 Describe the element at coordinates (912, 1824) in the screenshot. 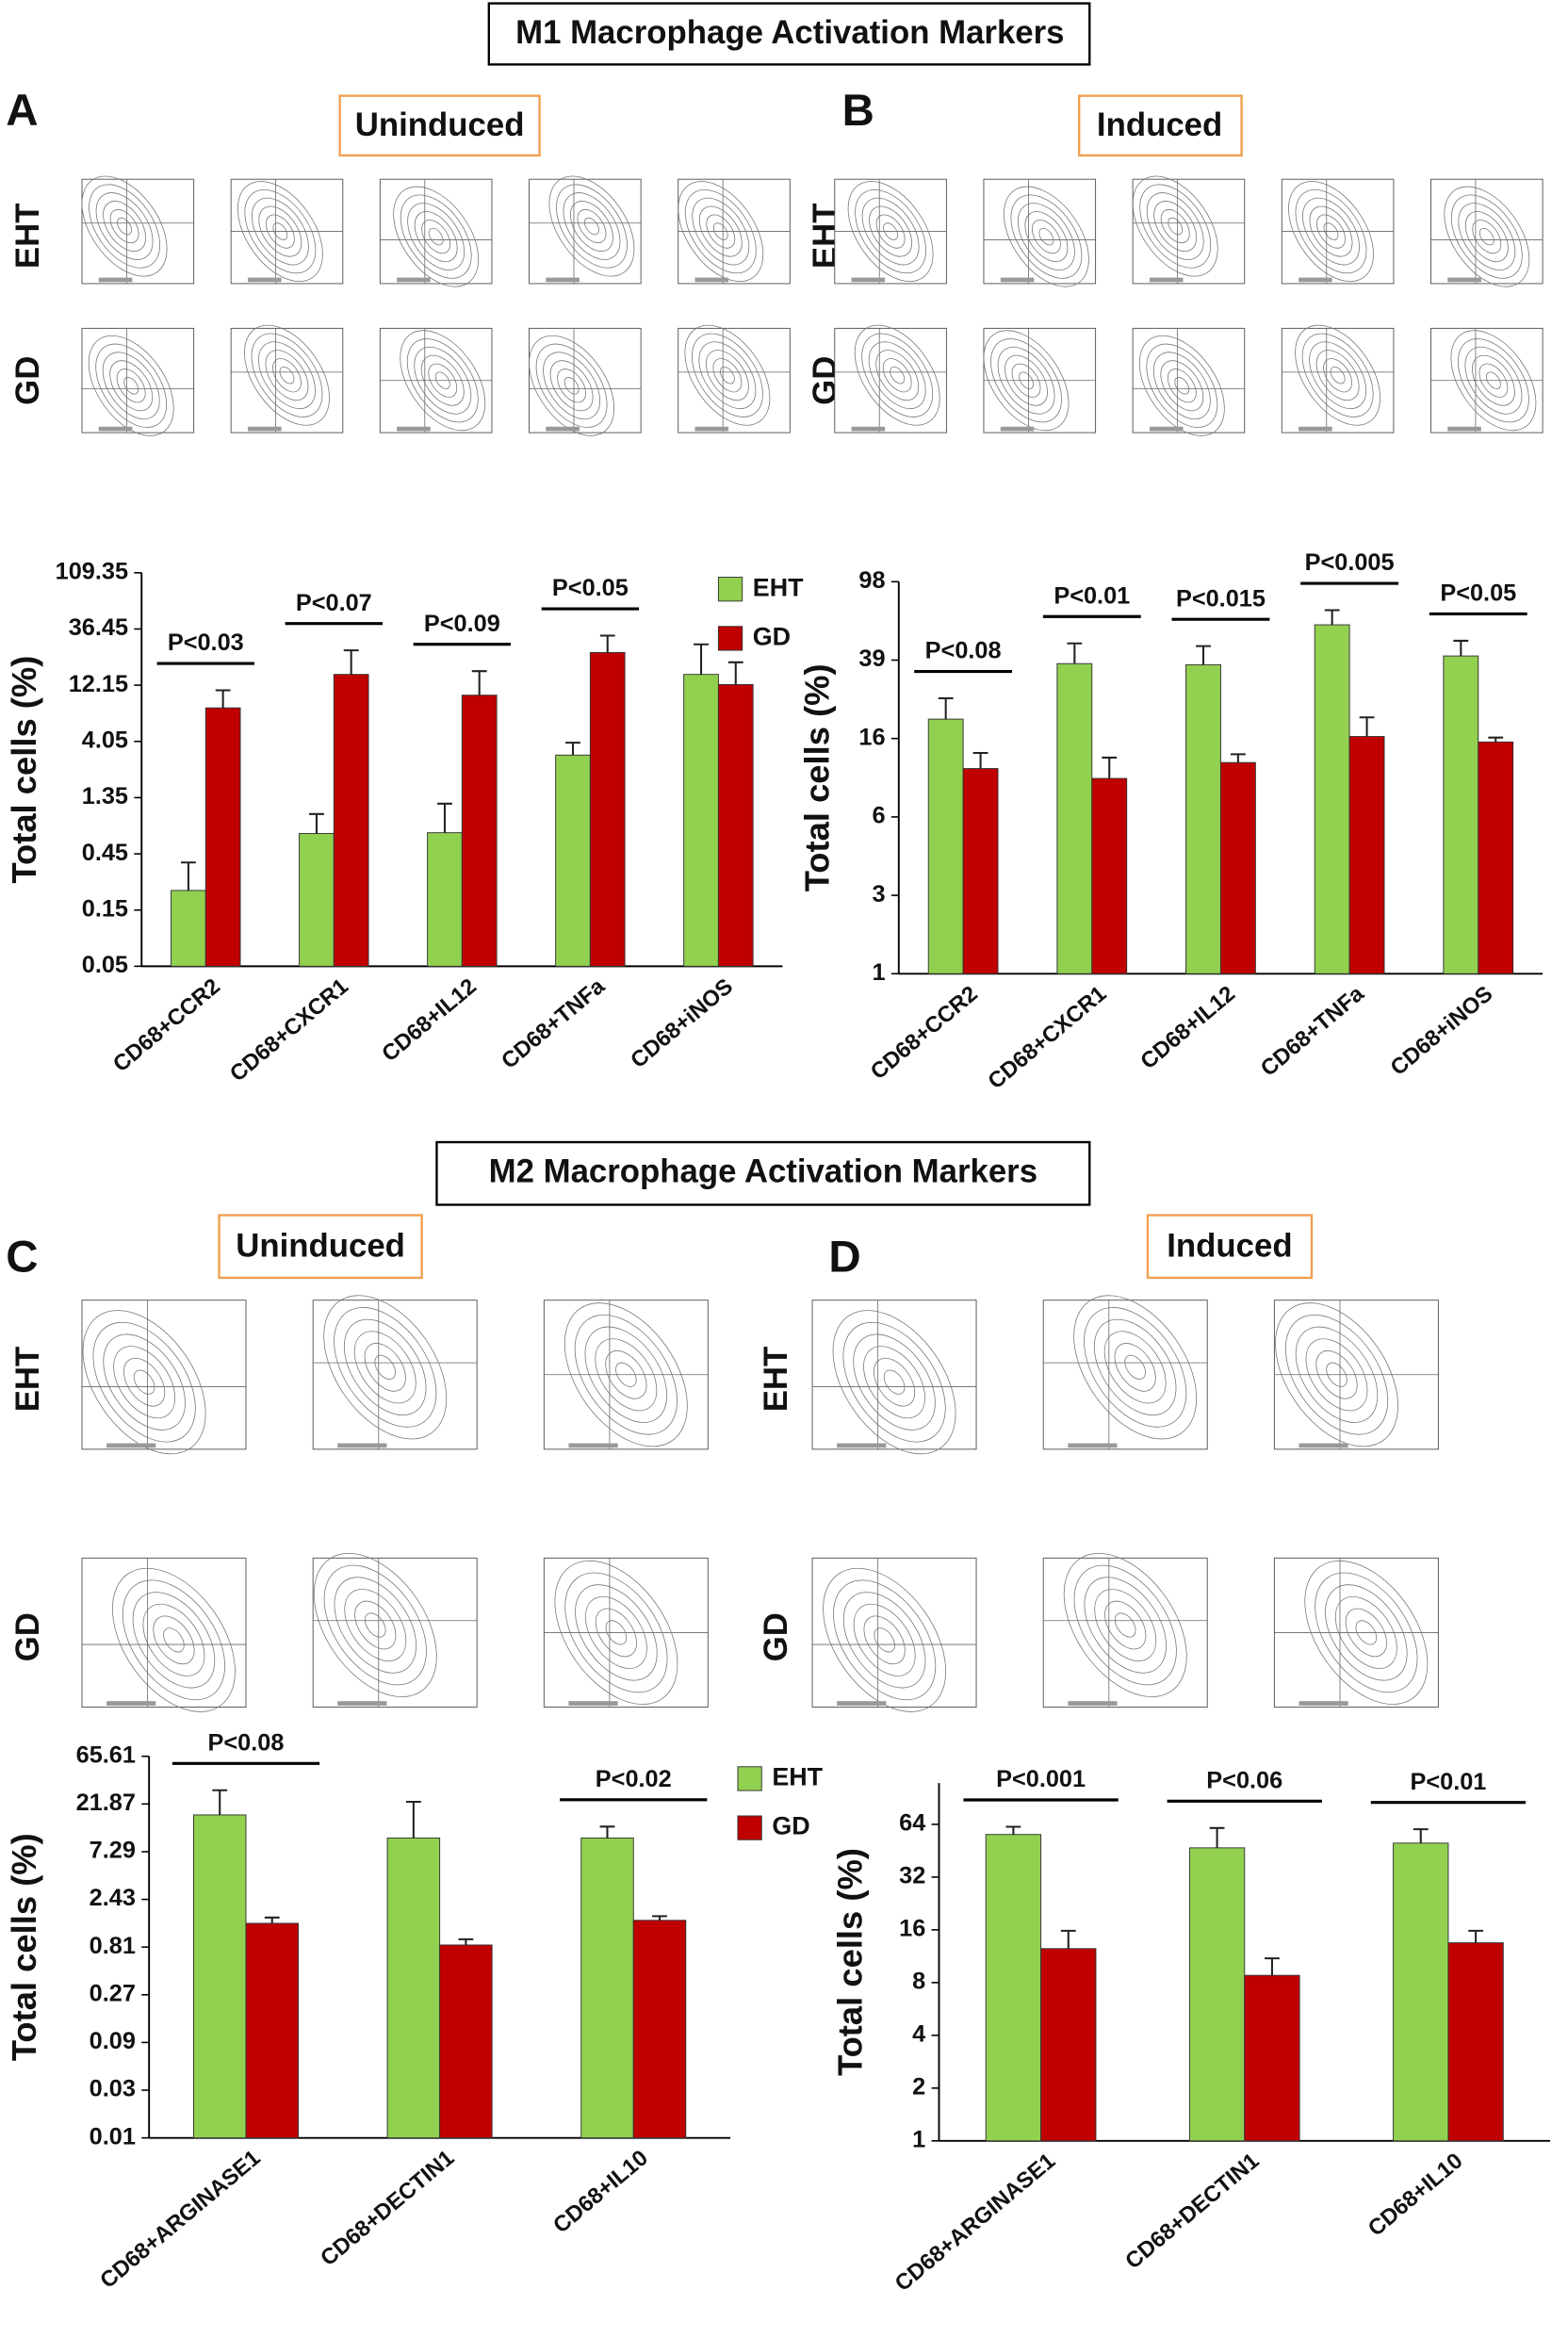

I see `y-tick-label: 64` at that location.